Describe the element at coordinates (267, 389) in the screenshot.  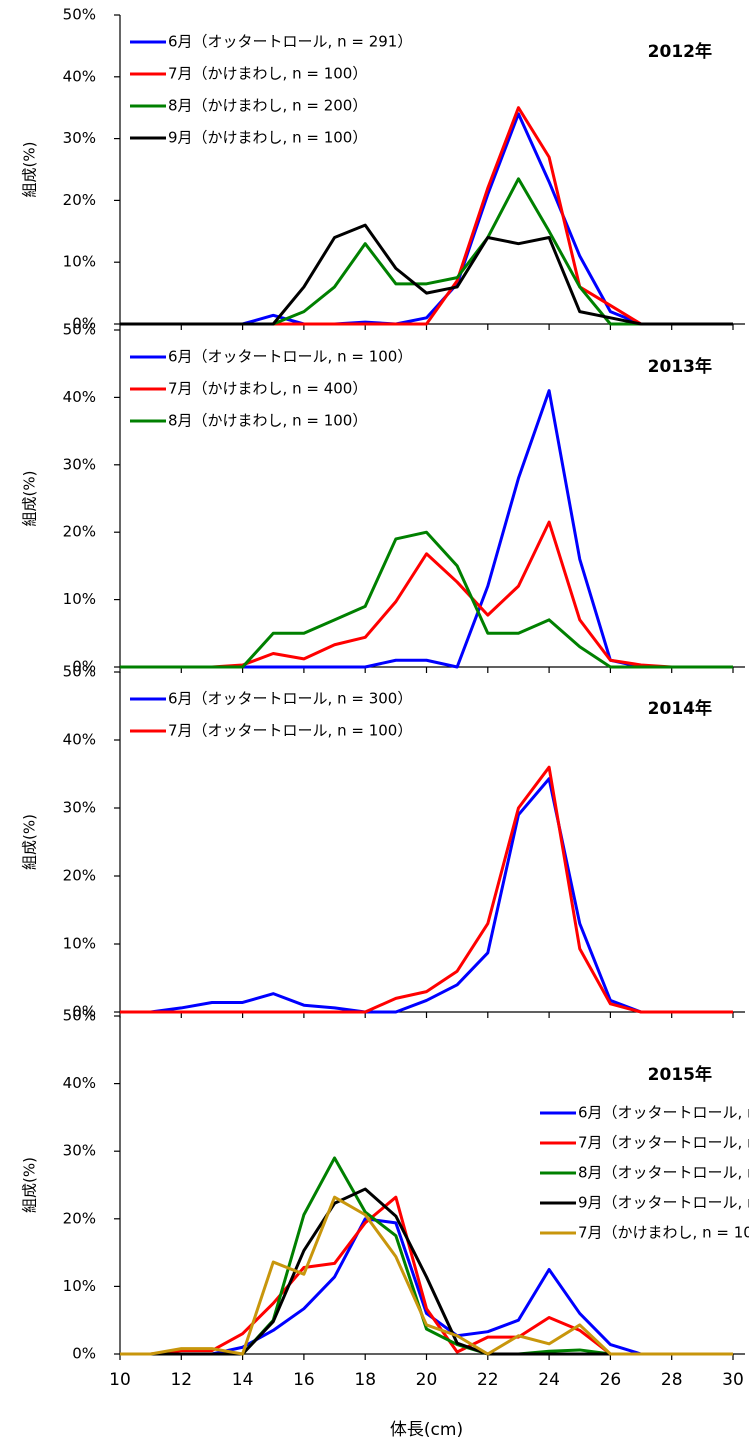
I see `legend-label: 7月（かけまわし, n = 400）` at that location.